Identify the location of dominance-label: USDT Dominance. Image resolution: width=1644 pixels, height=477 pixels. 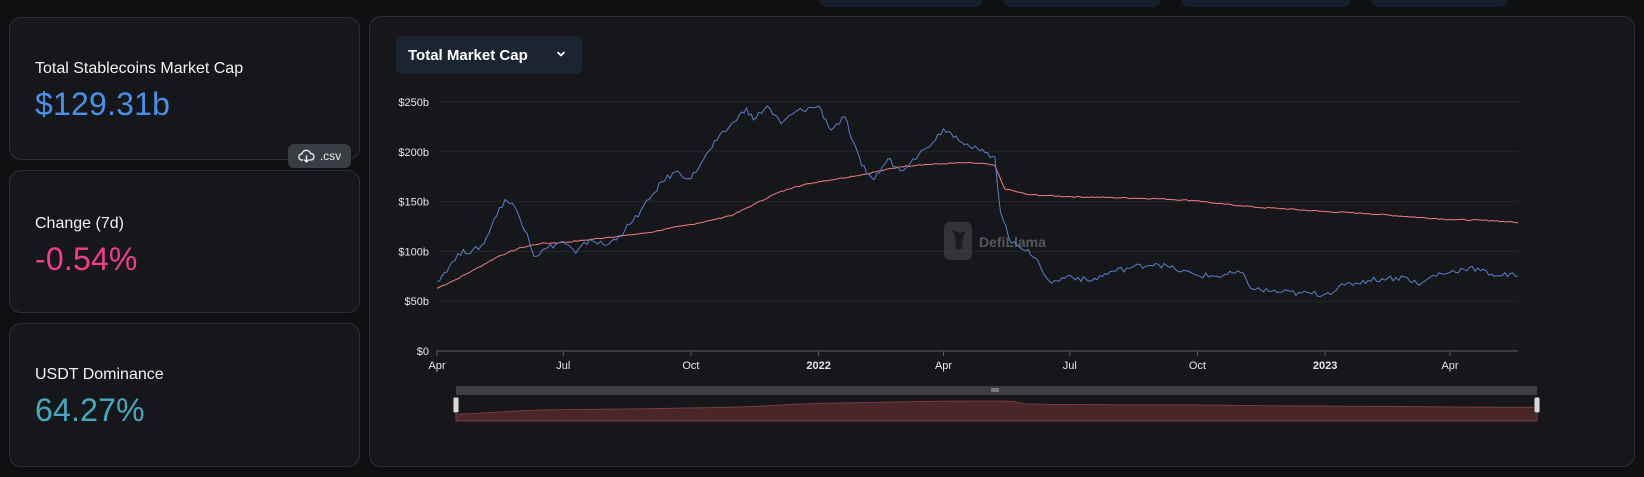
(99, 374).